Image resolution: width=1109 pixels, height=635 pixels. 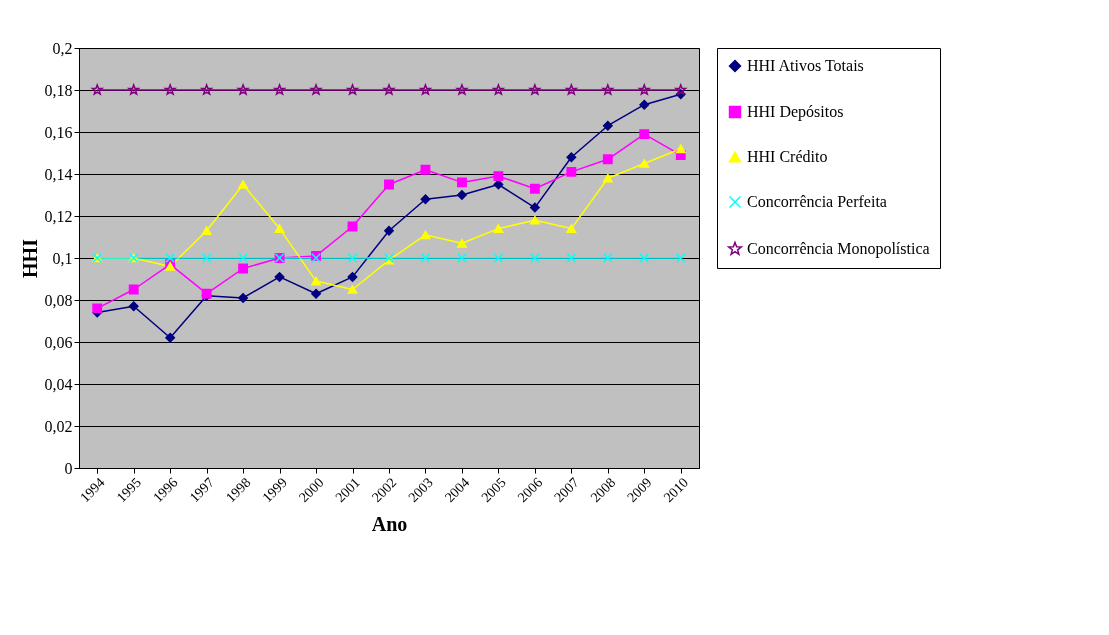 I want to click on y-tick-label: 0,1, so click(x=62, y=258).